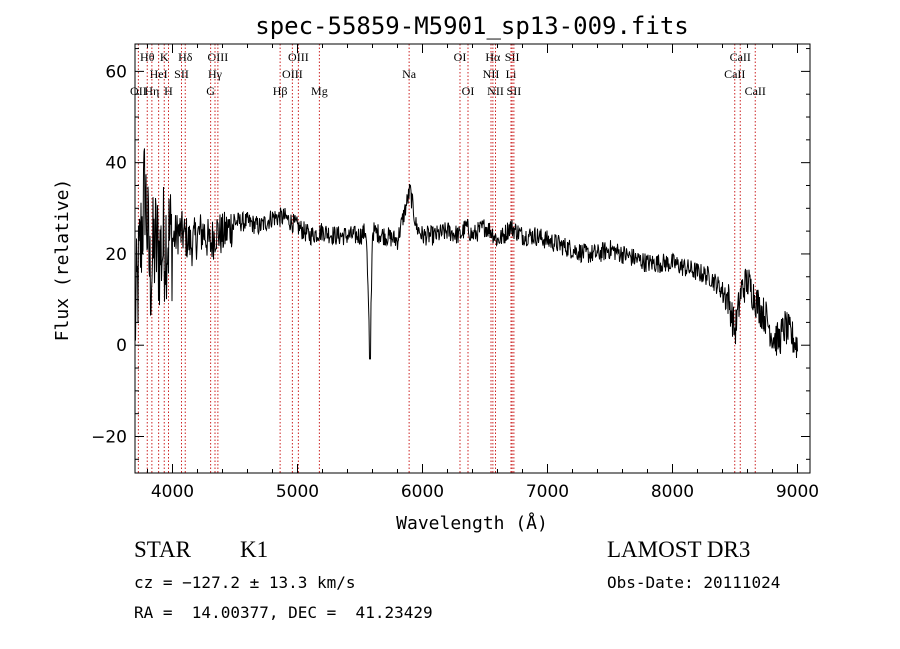 The image size is (900, 649). I want to click on y-tick-label: 20, so click(116, 255).